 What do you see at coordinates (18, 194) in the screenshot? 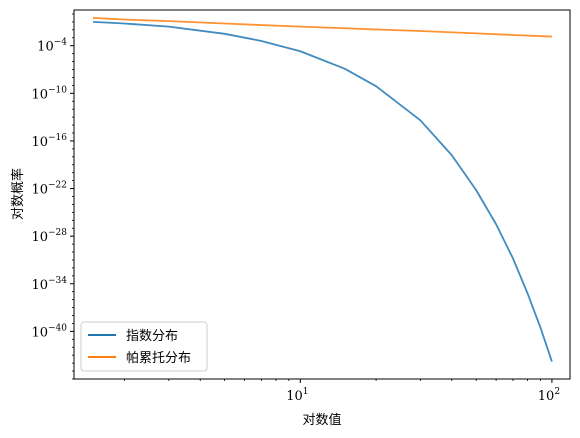
I see `y-axis-label: 对数概率` at bounding box center [18, 194].